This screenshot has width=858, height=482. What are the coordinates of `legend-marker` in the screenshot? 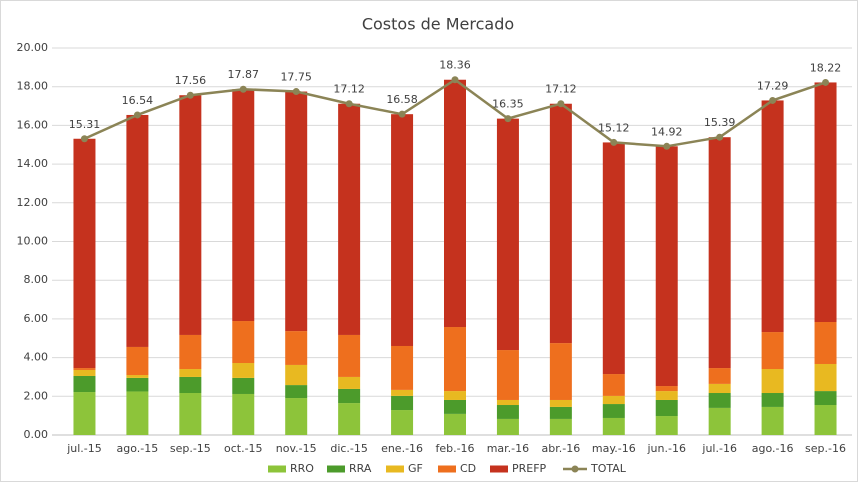 It's located at (575, 469).